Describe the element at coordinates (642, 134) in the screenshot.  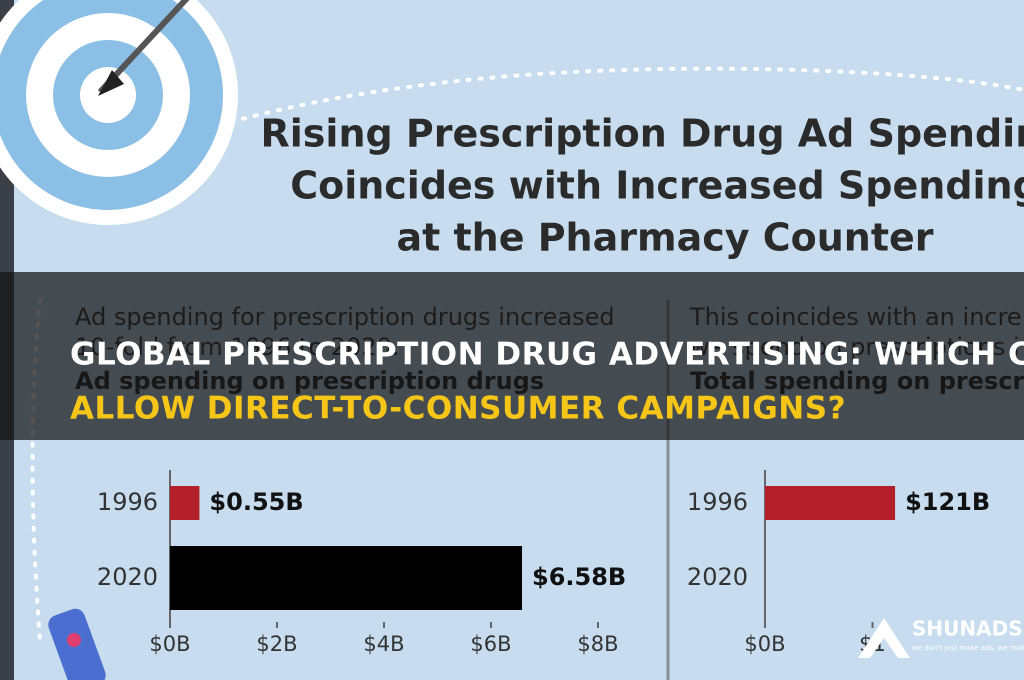
I see `info-title: Rising Prescription Drug Ad Spending` at that location.